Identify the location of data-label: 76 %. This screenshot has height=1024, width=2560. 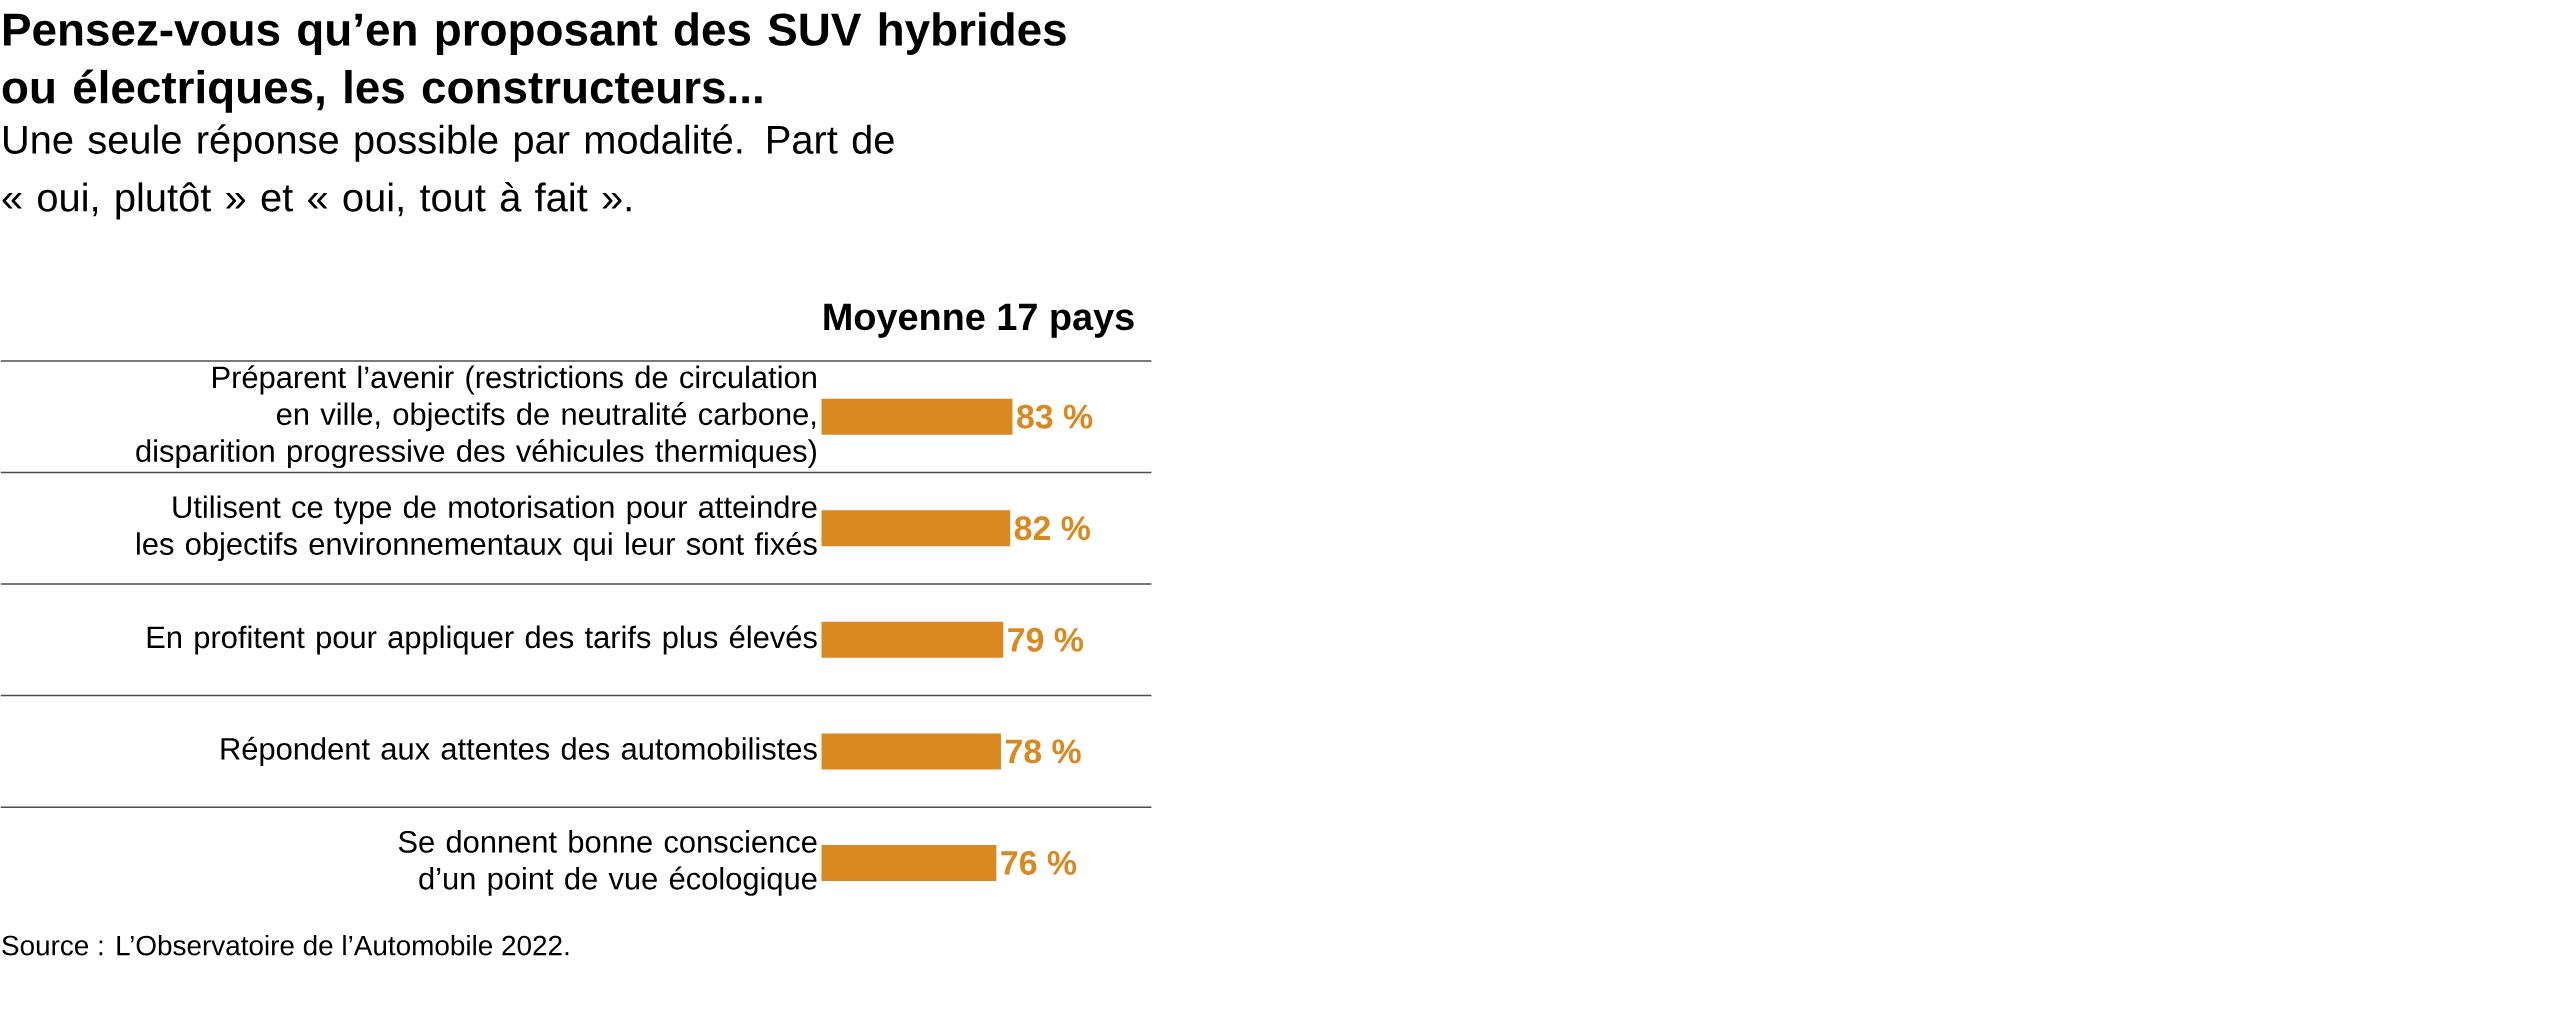
(1039, 863).